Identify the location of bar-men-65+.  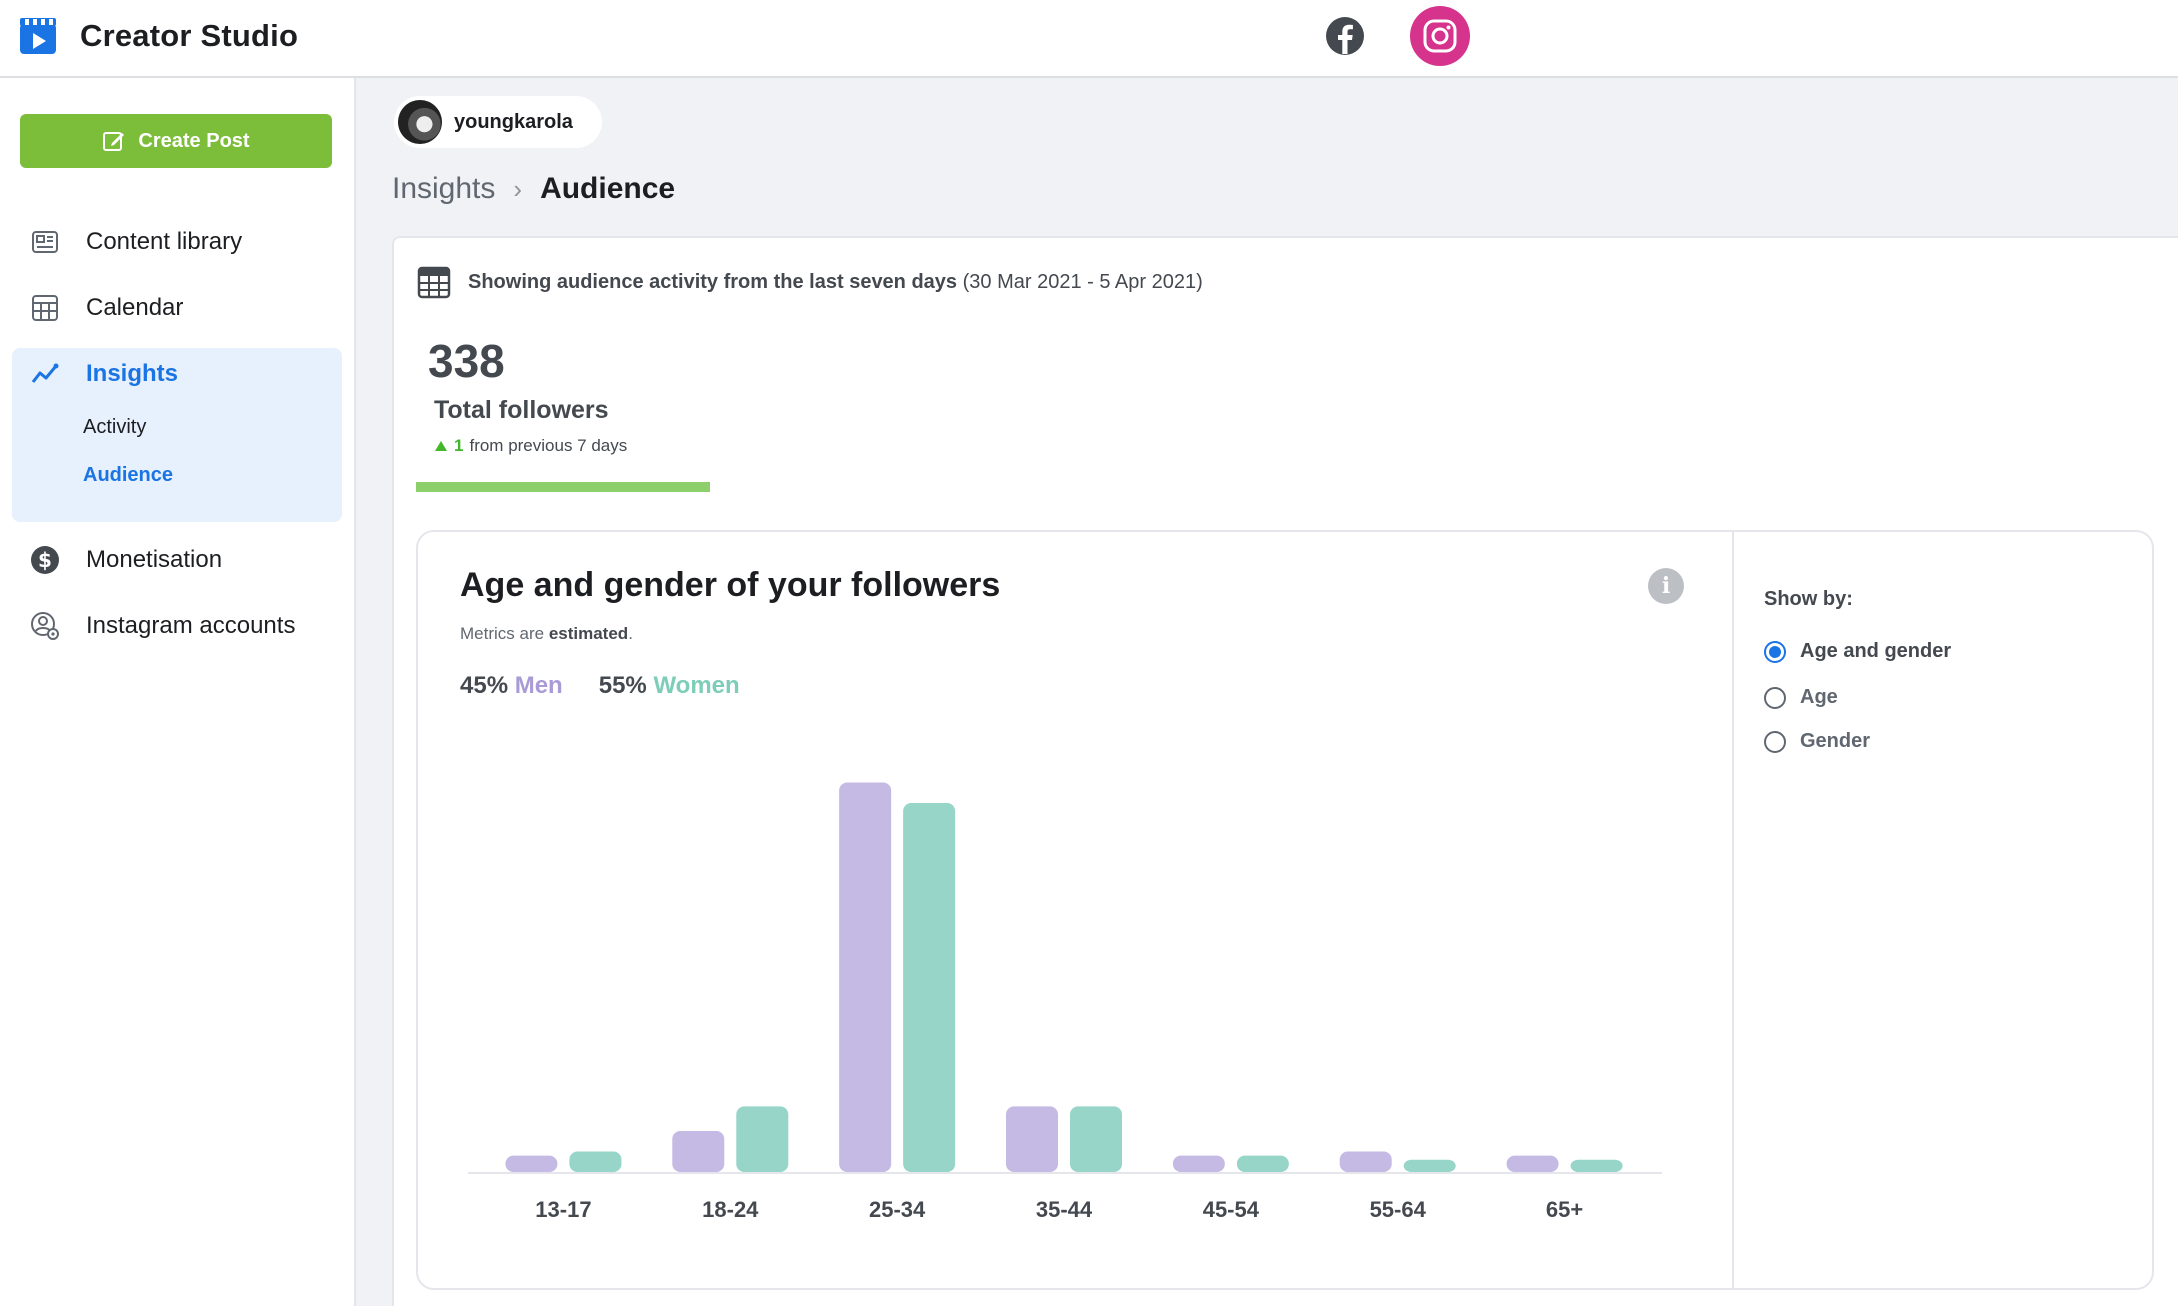
(1532, 1163).